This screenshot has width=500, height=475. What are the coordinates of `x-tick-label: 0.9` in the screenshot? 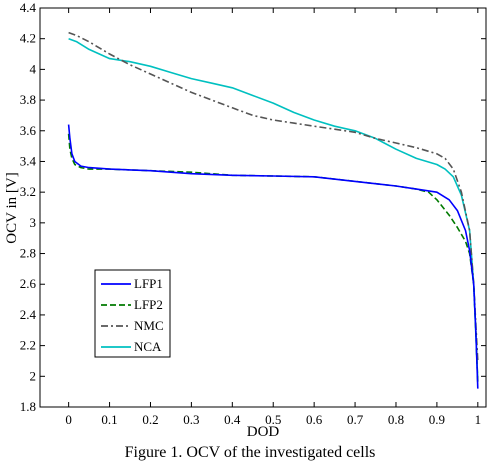 It's located at (437, 419).